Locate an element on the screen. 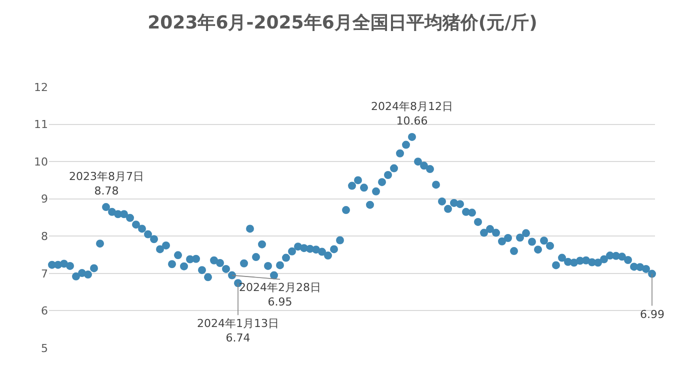 This screenshot has height=371, width=685. annotation: 2024年1月13日 6.74 is located at coordinates (238, 330).